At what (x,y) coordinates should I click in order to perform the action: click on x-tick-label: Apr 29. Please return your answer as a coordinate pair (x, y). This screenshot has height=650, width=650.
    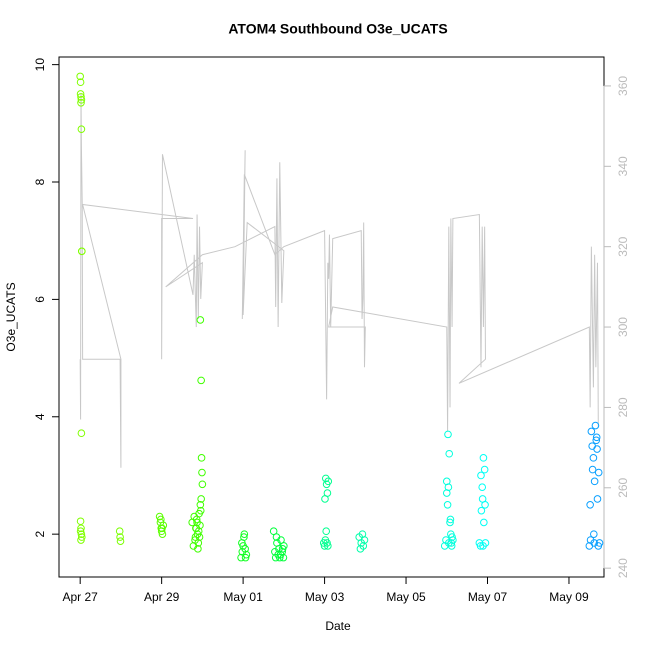
    Looking at the image, I should click on (162, 597).